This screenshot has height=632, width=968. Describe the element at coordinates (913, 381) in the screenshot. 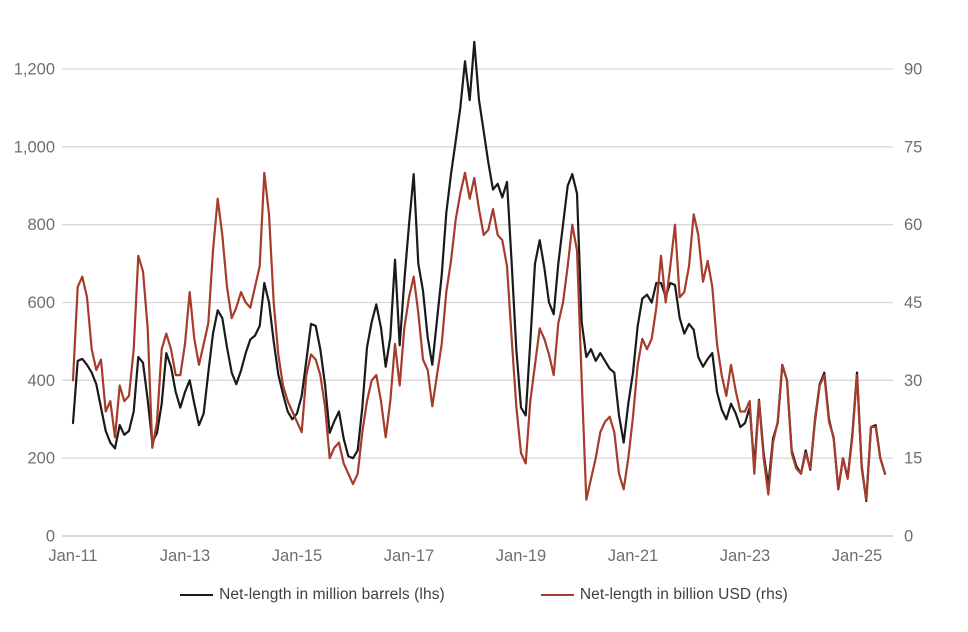

I see `y-axis-right-tick-label: 30` at that location.